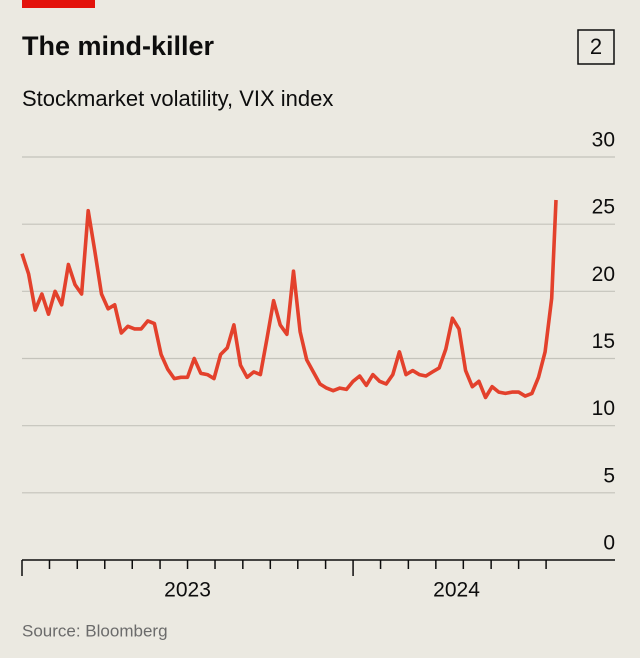 The image size is (640, 658). What do you see at coordinates (95, 630) in the screenshot?
I see `source-note: Source: Bloomberg` at bounding box center [95, 630].